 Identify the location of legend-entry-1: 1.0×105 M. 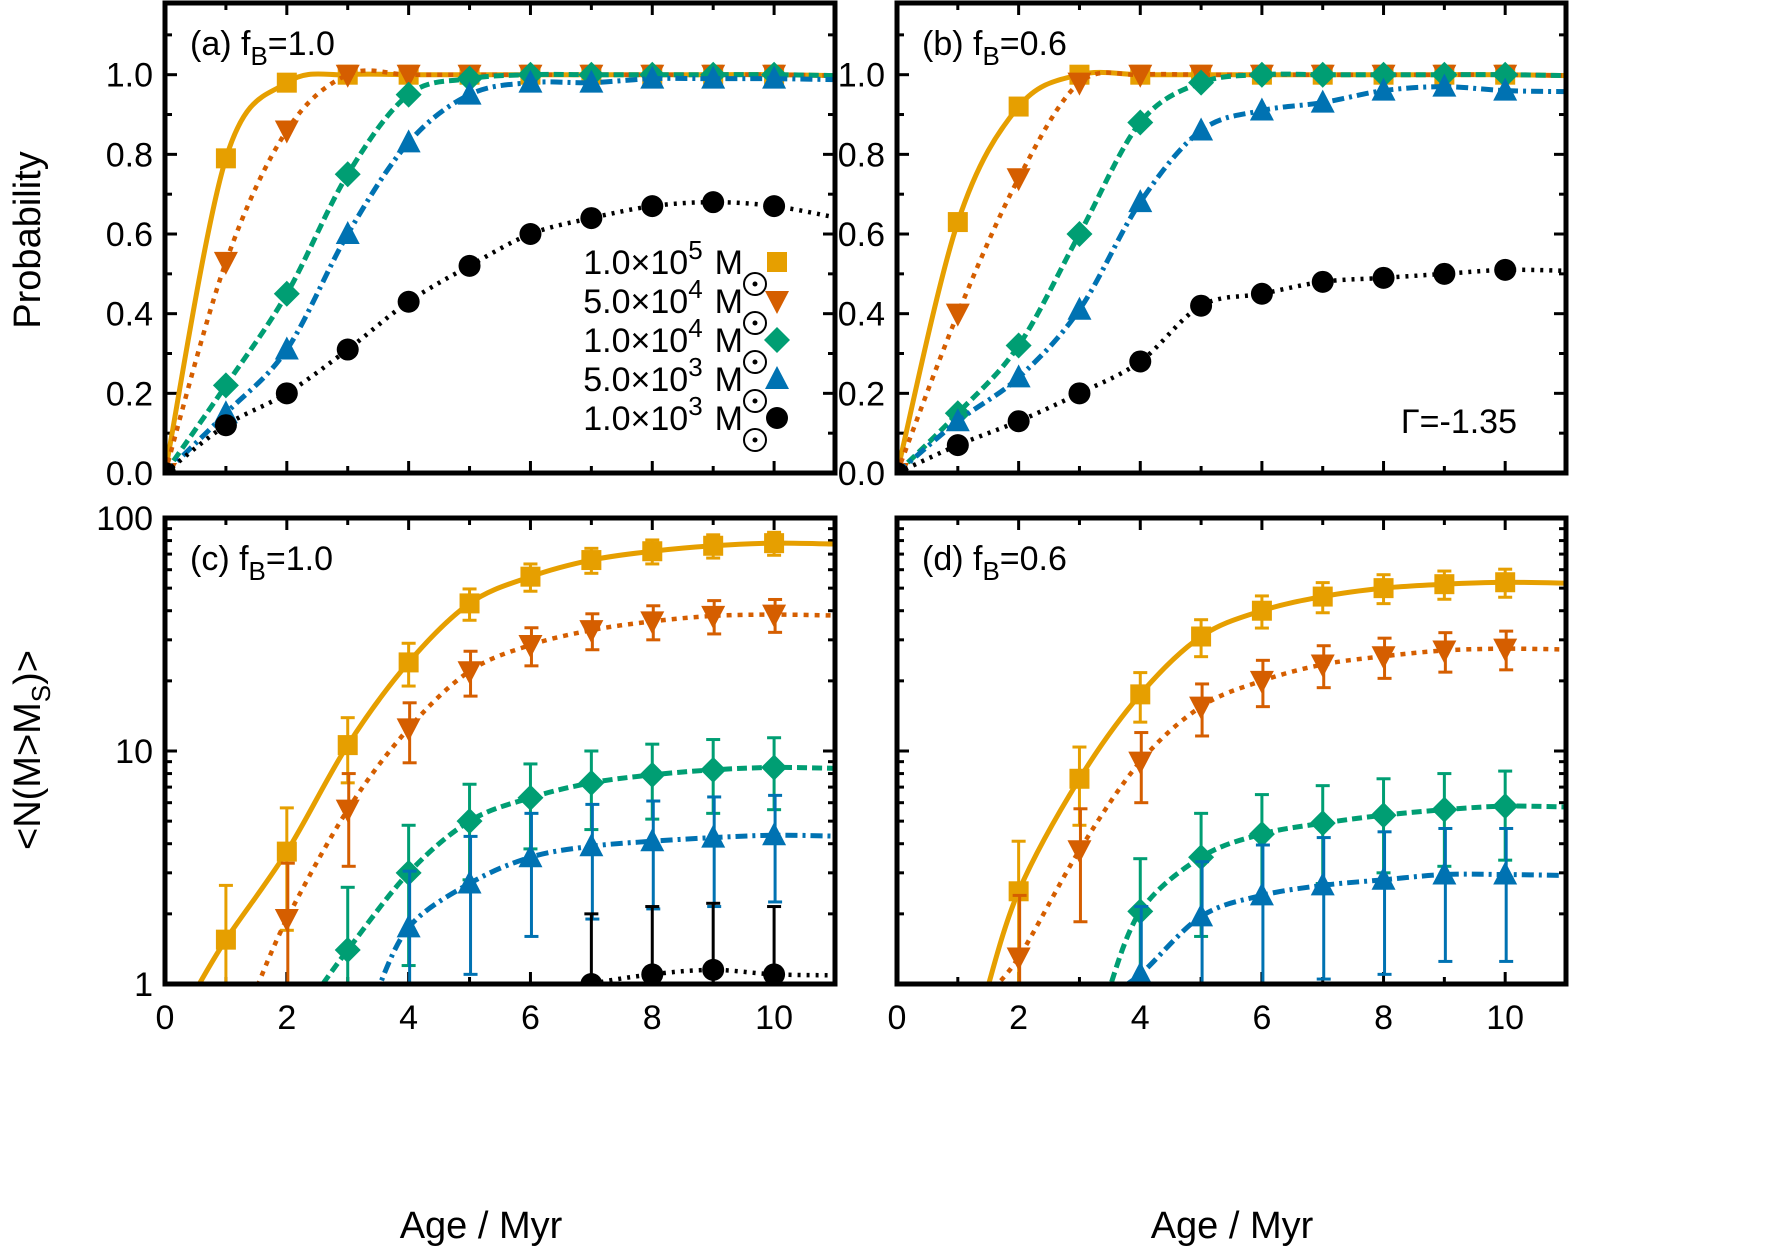
(685, 265).